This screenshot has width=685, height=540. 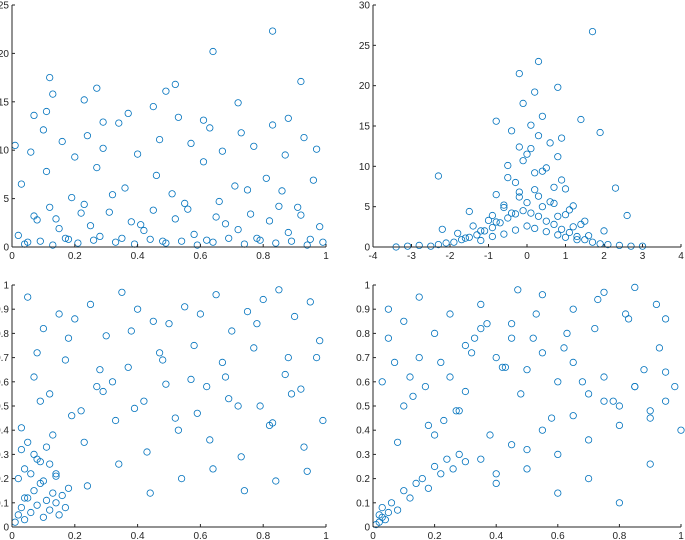 I want to click on x-tick-label: 0.4, so click(x=138, y=535).